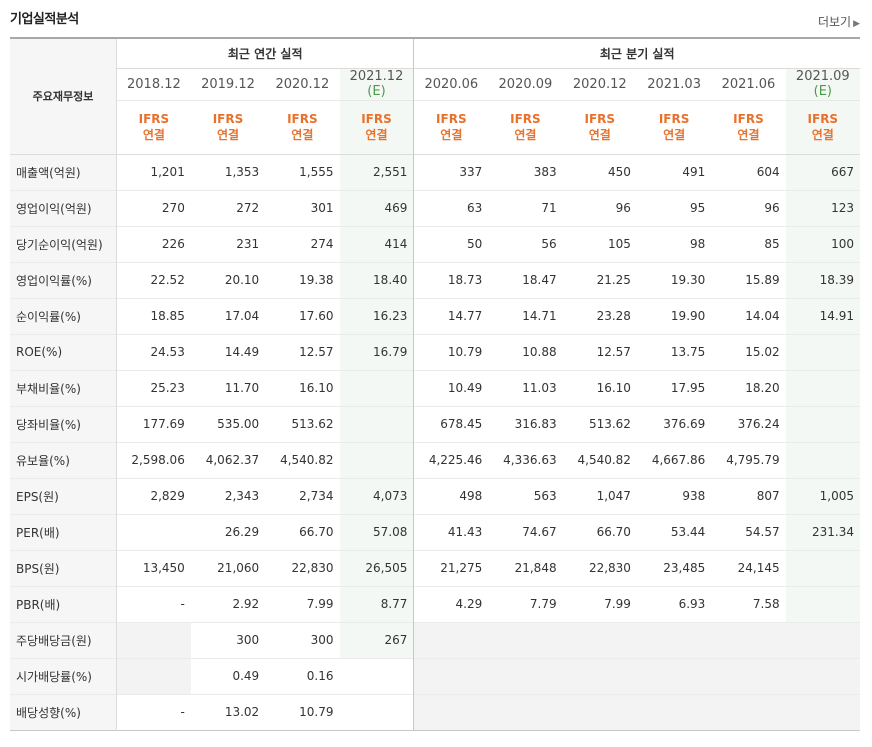 This screenshot has height=747, width=872. What do you see at coordinates (688, 280) in the screenshot?
I see `table-cell: 19.30` at bounding box center [688, 280].